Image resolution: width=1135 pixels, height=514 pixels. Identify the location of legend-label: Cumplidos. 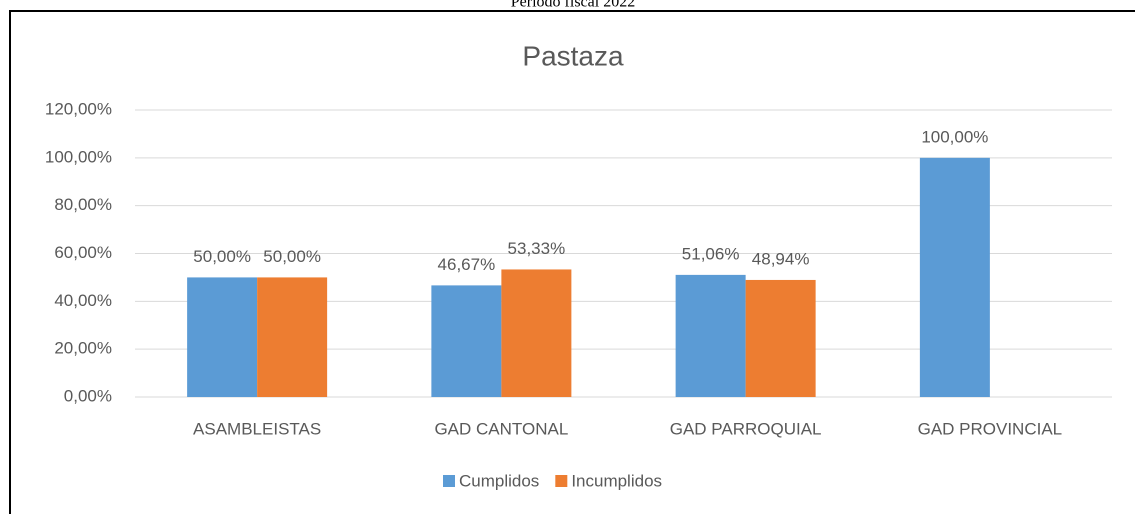
(499, 480).